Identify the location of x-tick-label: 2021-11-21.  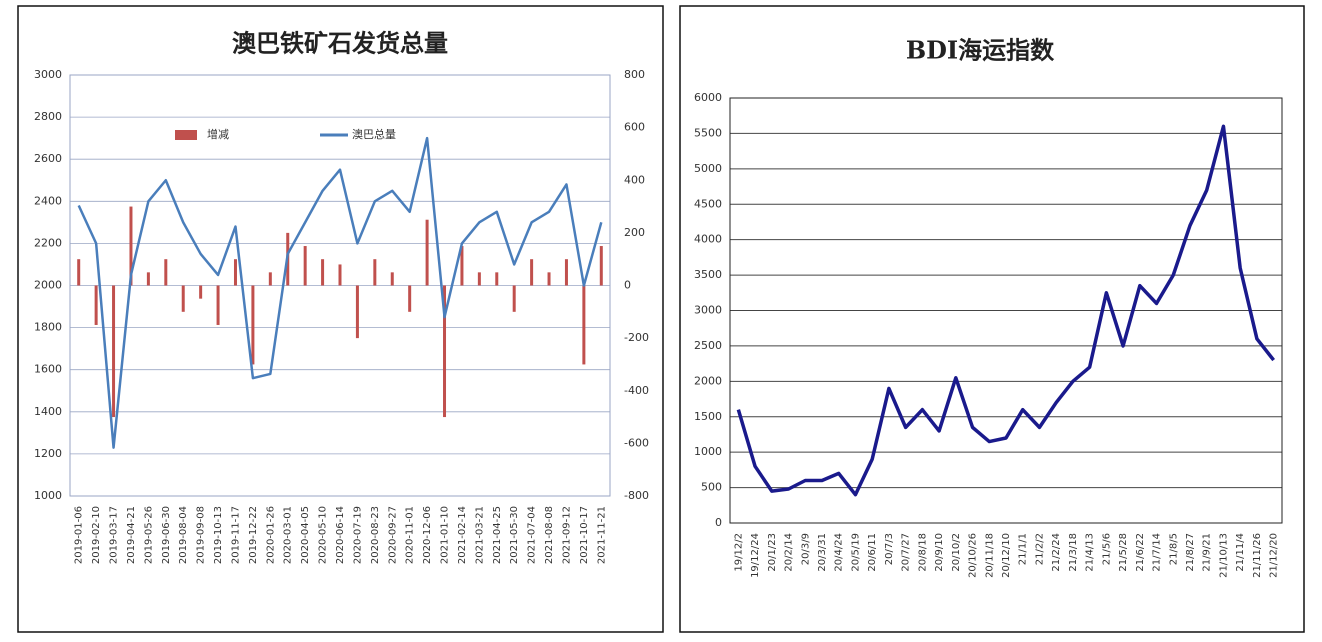
(601, 535).